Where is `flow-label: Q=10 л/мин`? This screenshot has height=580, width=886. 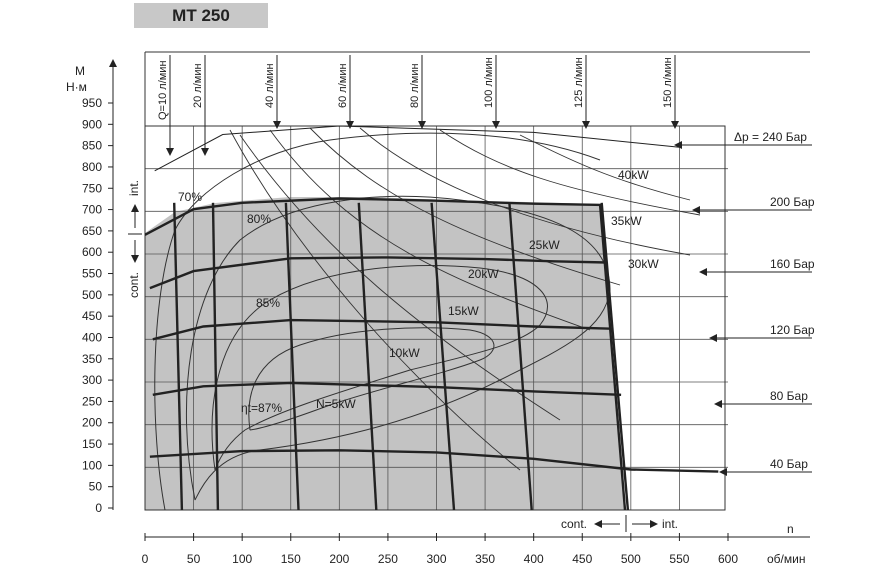
flow-label: Q=10 л/мин is located at coordinates (163, 90).